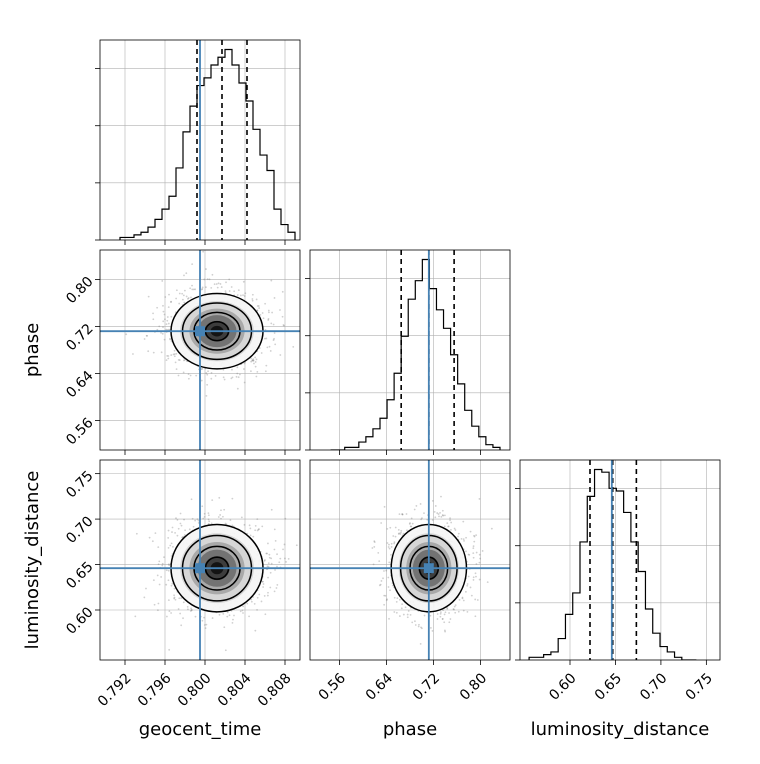 The image size is (760, 764). I want to click on x-tick-label: 0.75, so click(699, 686).